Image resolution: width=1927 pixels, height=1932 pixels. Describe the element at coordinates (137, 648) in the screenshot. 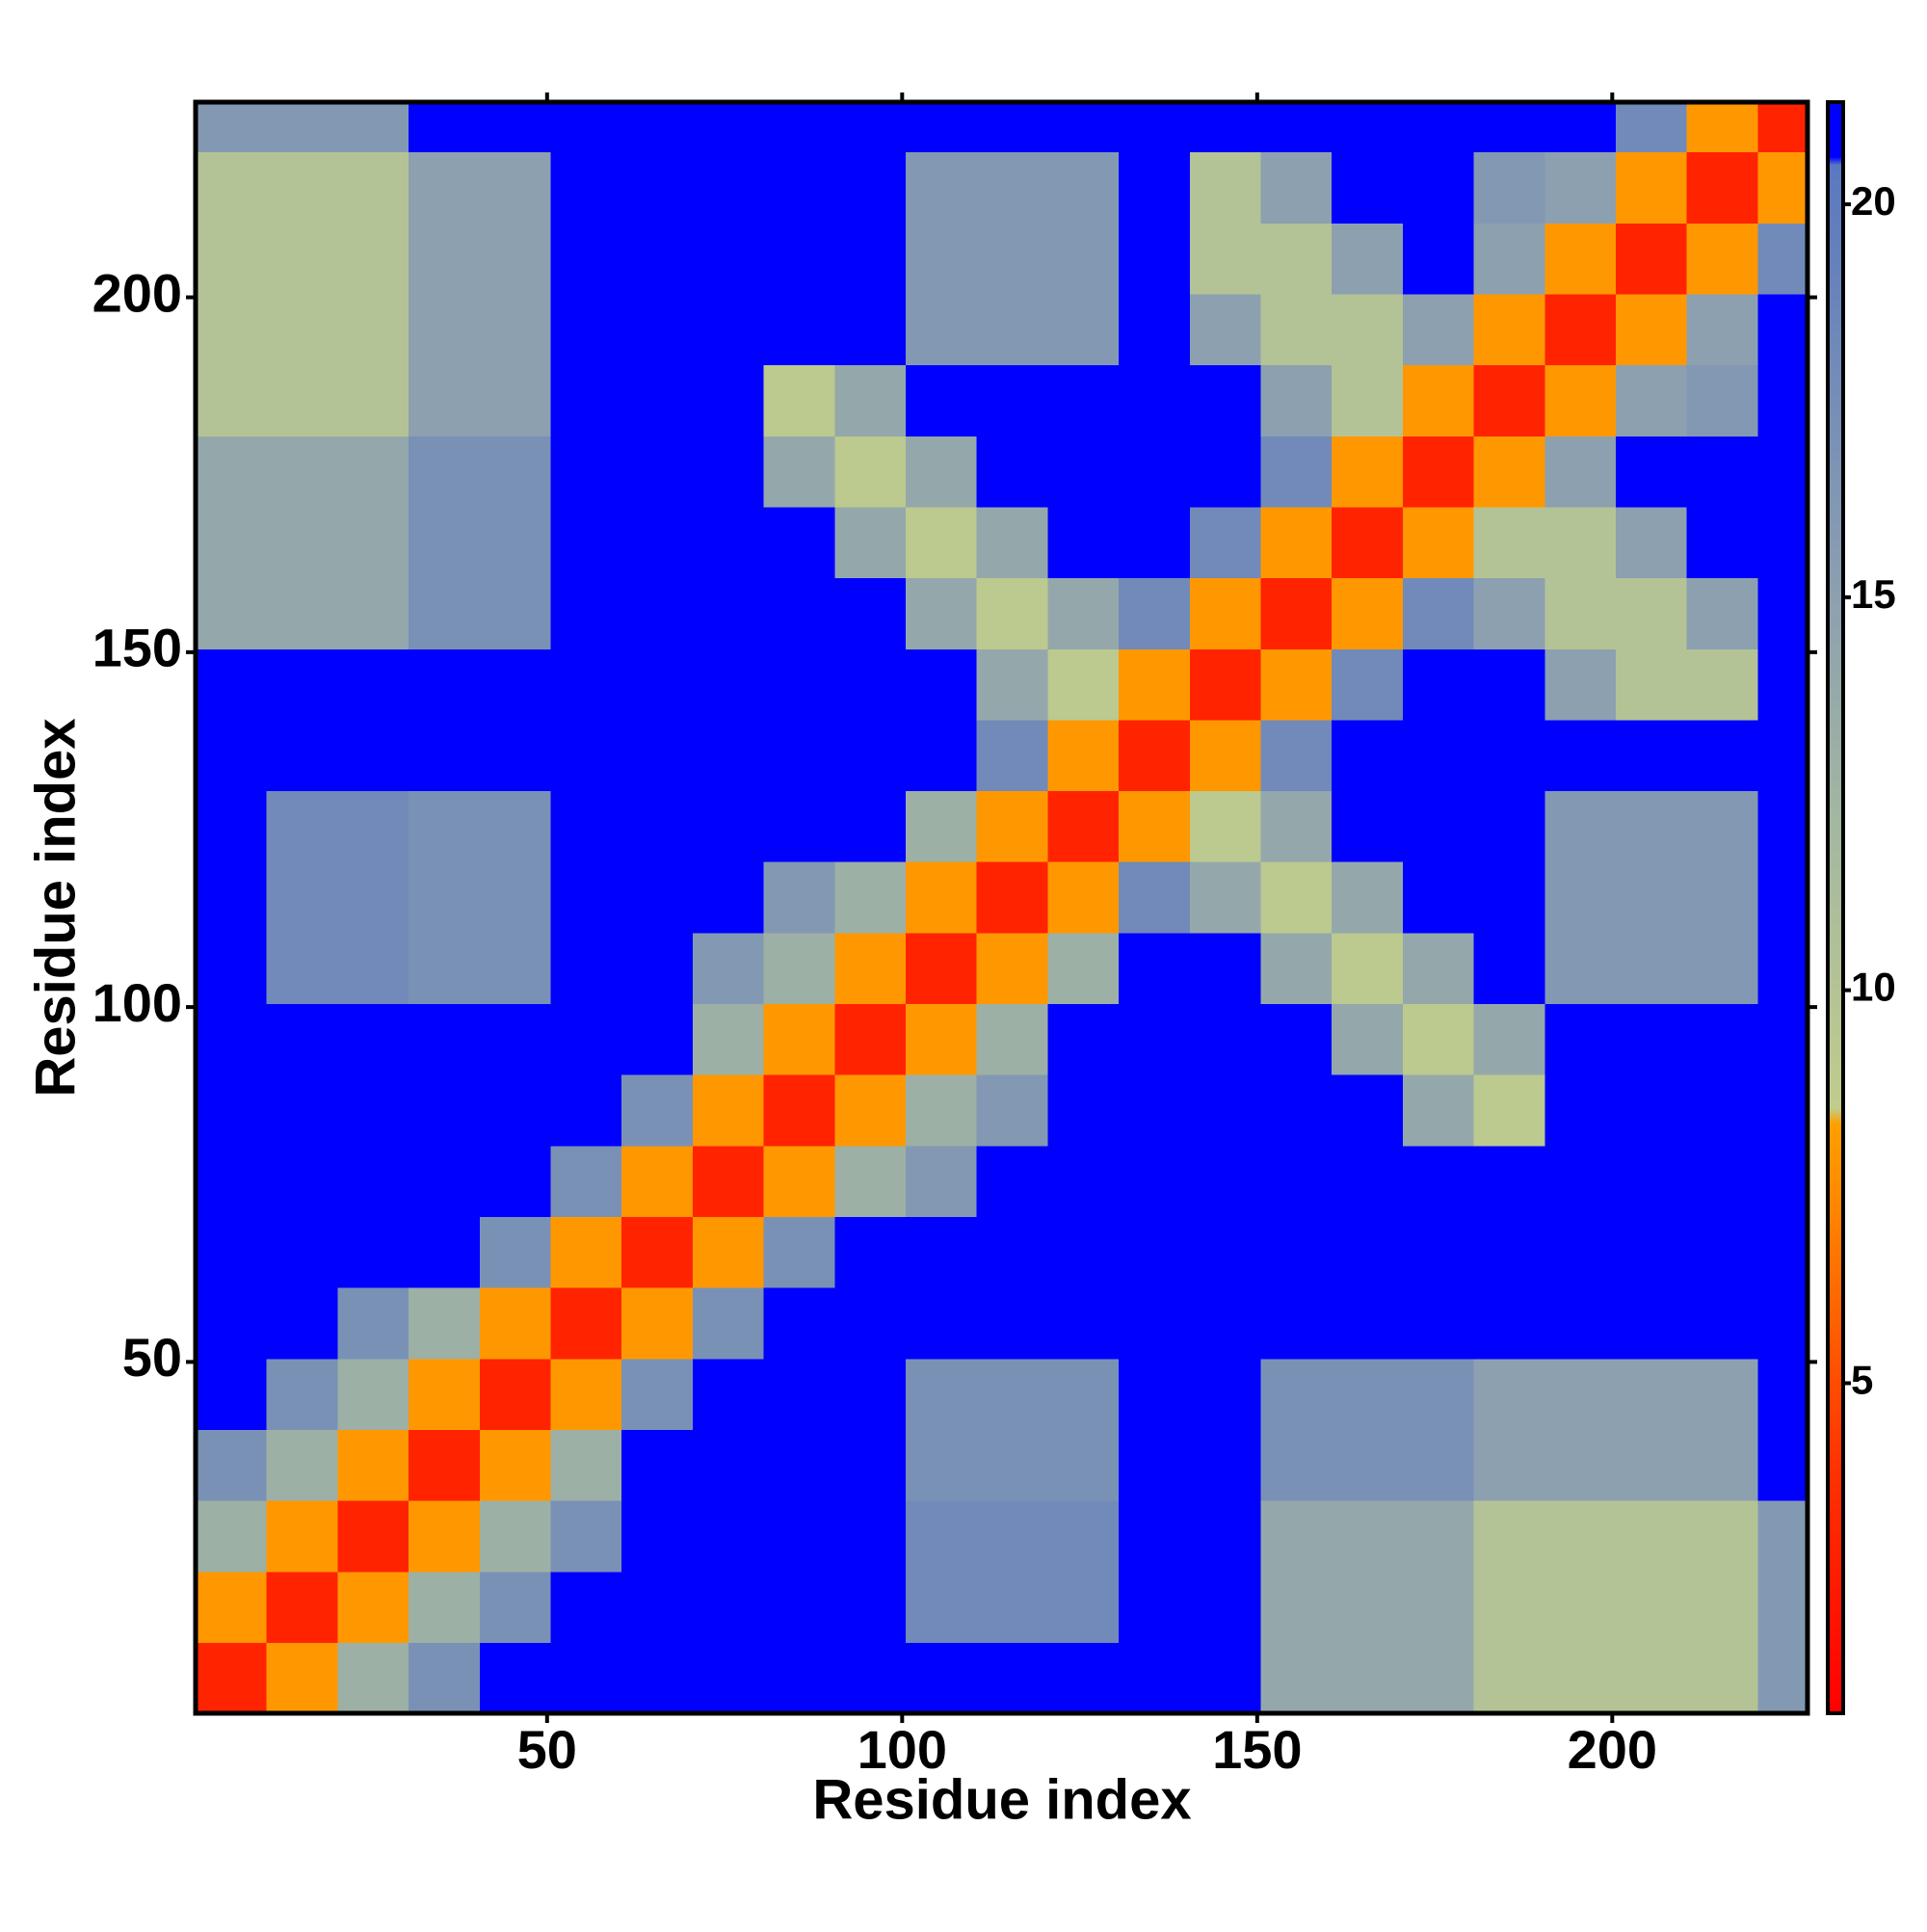

I see `y-tick-label: 150` at that location.